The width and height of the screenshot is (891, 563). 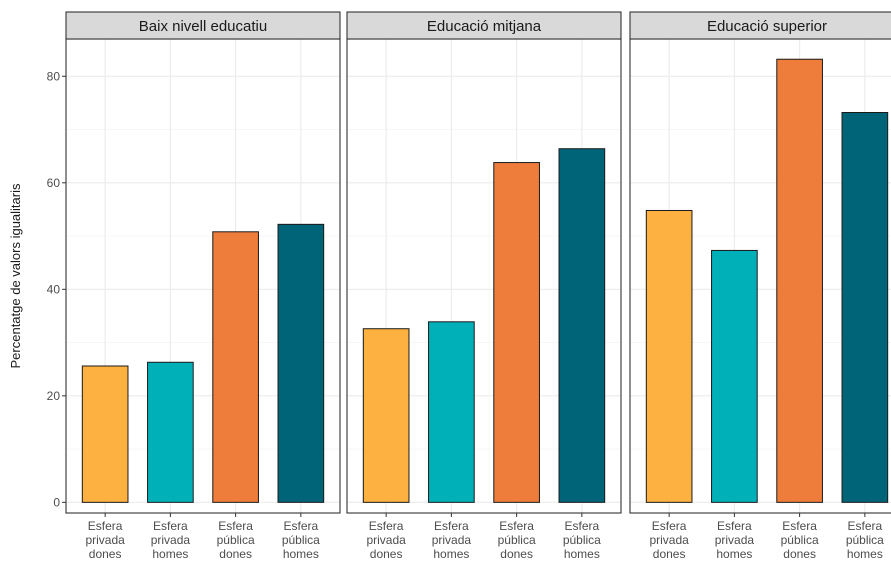 I want to click on y-tick-label: 40, so click(x=54, y=289).